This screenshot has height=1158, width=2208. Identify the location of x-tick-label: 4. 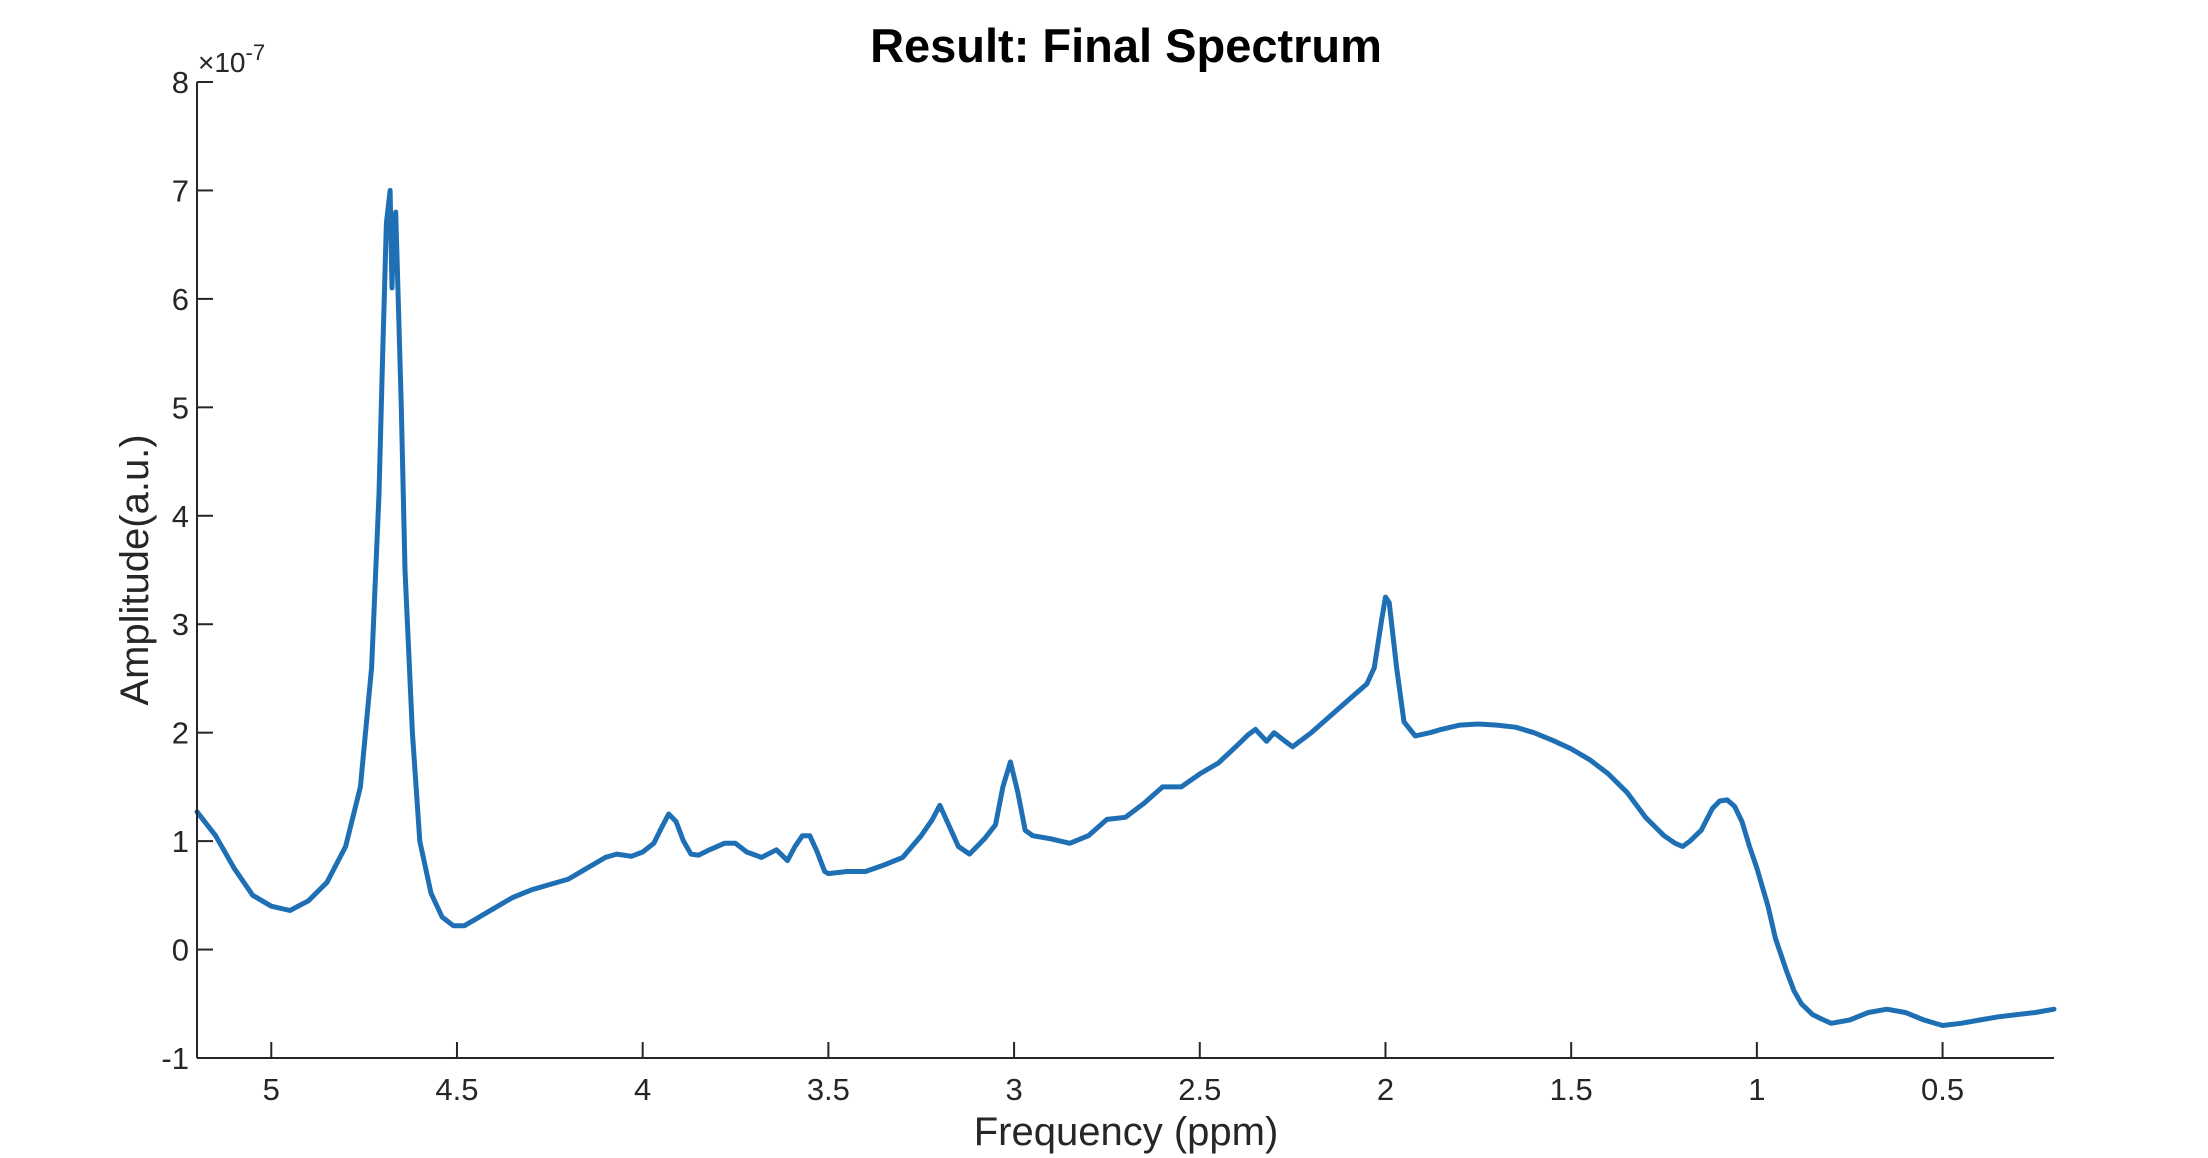
(642, 1089).